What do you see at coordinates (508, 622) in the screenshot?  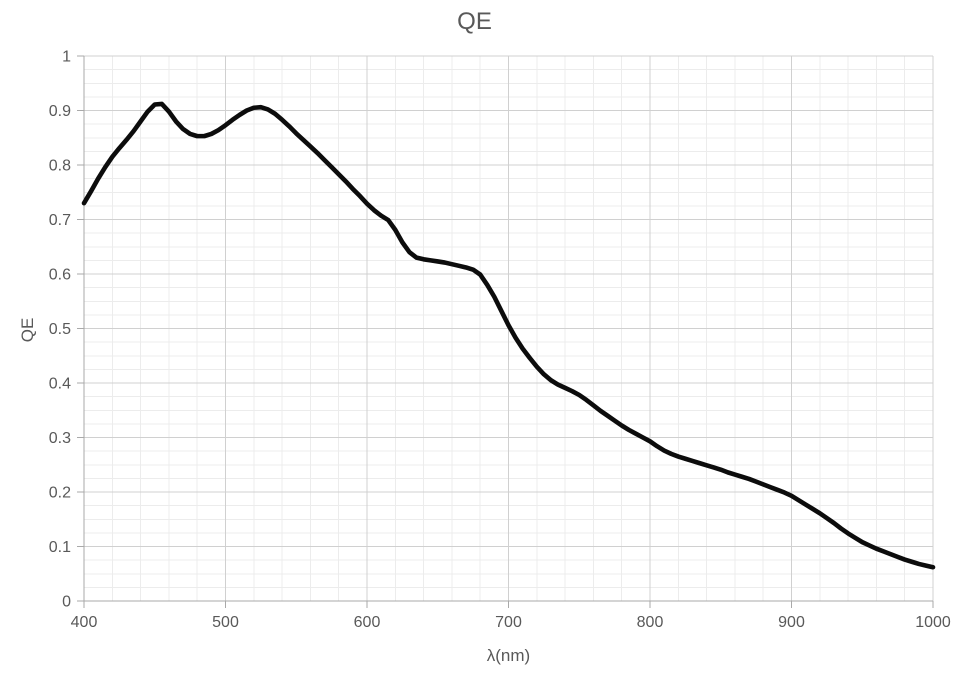 I see `x-tick-label: 700` at bounding box center [508, 622].